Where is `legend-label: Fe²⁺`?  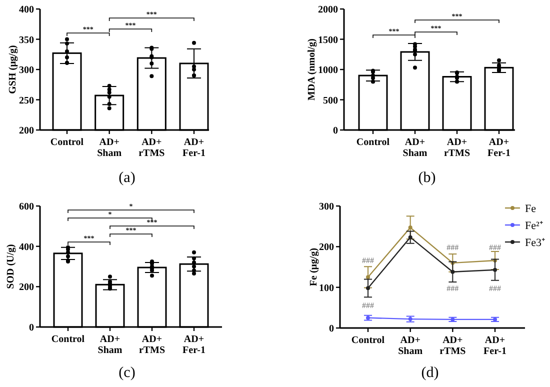 legend-label: Fe²⁺ is located at coordinates (534, 226).